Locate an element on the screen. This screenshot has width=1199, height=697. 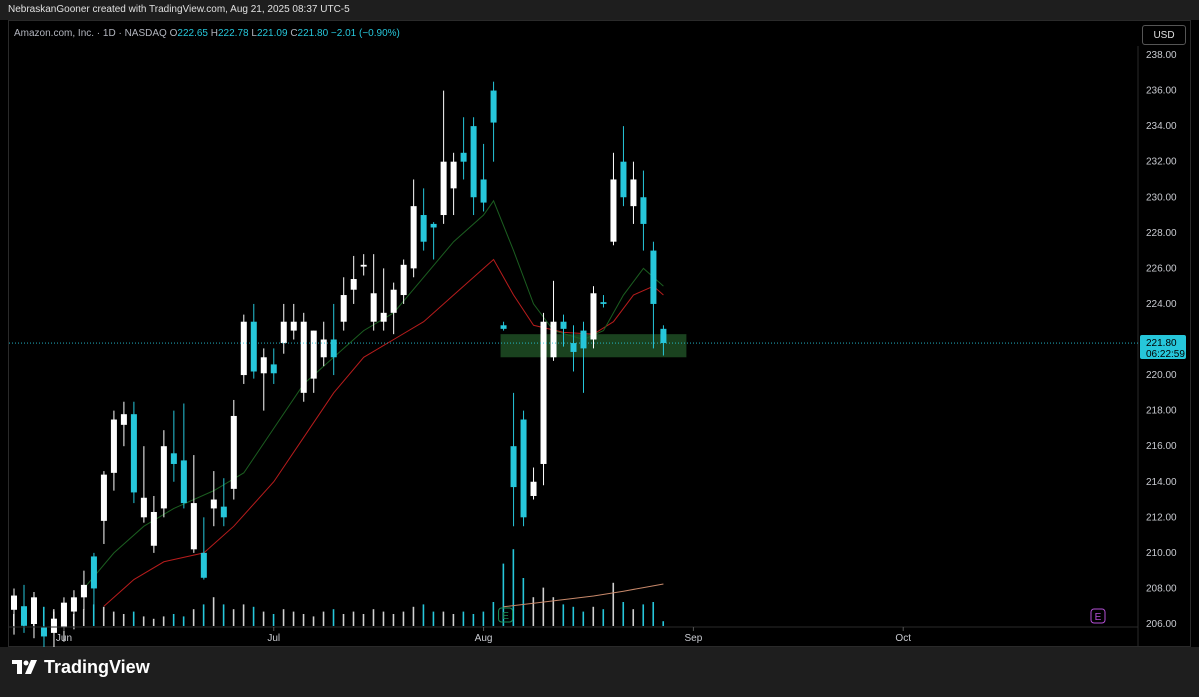
tradingview-logo: TradingView is located at coordinates (81, 667).